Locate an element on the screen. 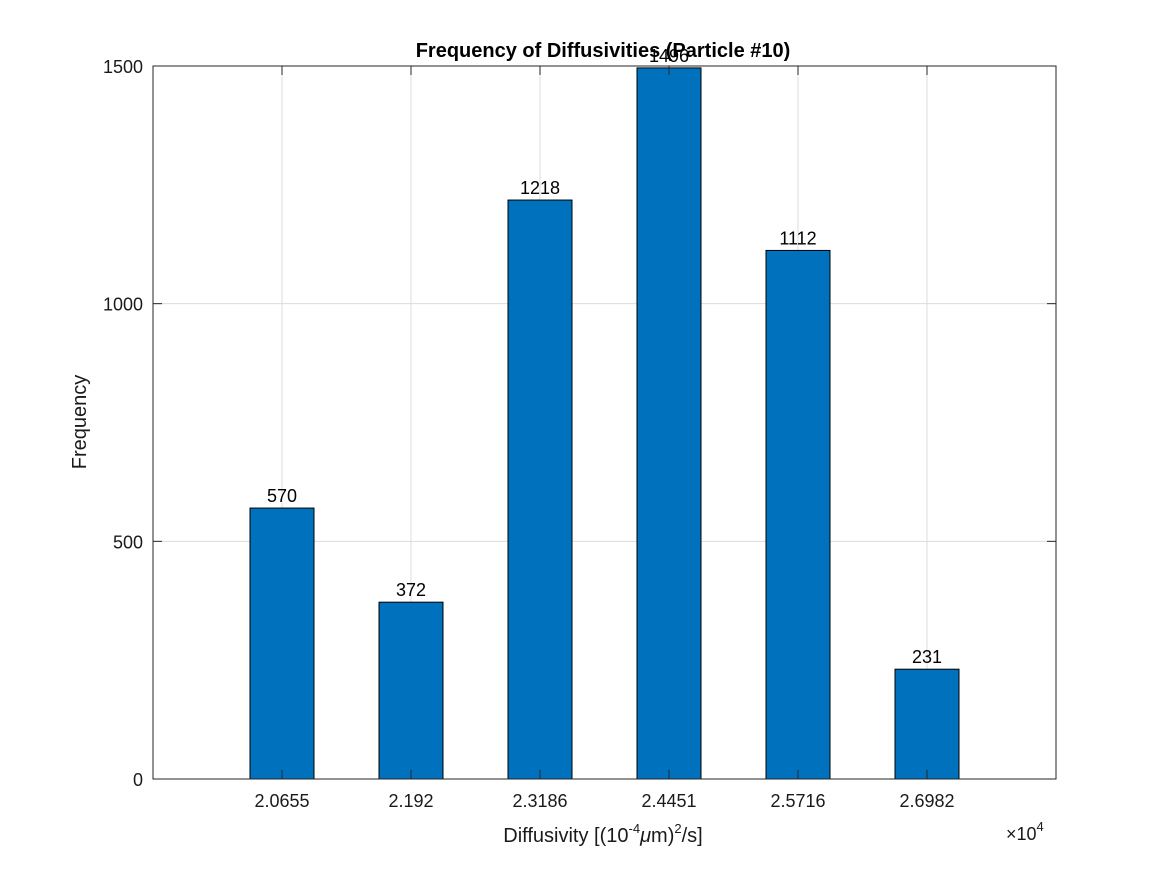 The height and width of the screenshot is (875, 1167). data-label: 231 is located at coordinates (927, 657).